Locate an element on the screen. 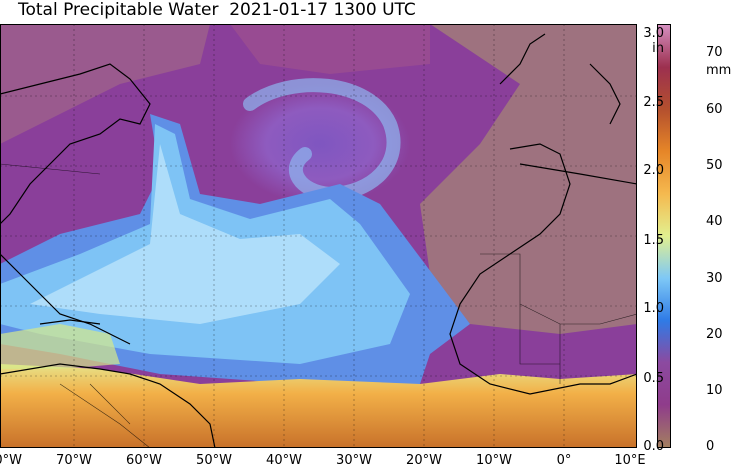 The height and width of the screenshot is (471, 741). colorbar-inch-tick: 0.0 is located at coordinates (653, 446).